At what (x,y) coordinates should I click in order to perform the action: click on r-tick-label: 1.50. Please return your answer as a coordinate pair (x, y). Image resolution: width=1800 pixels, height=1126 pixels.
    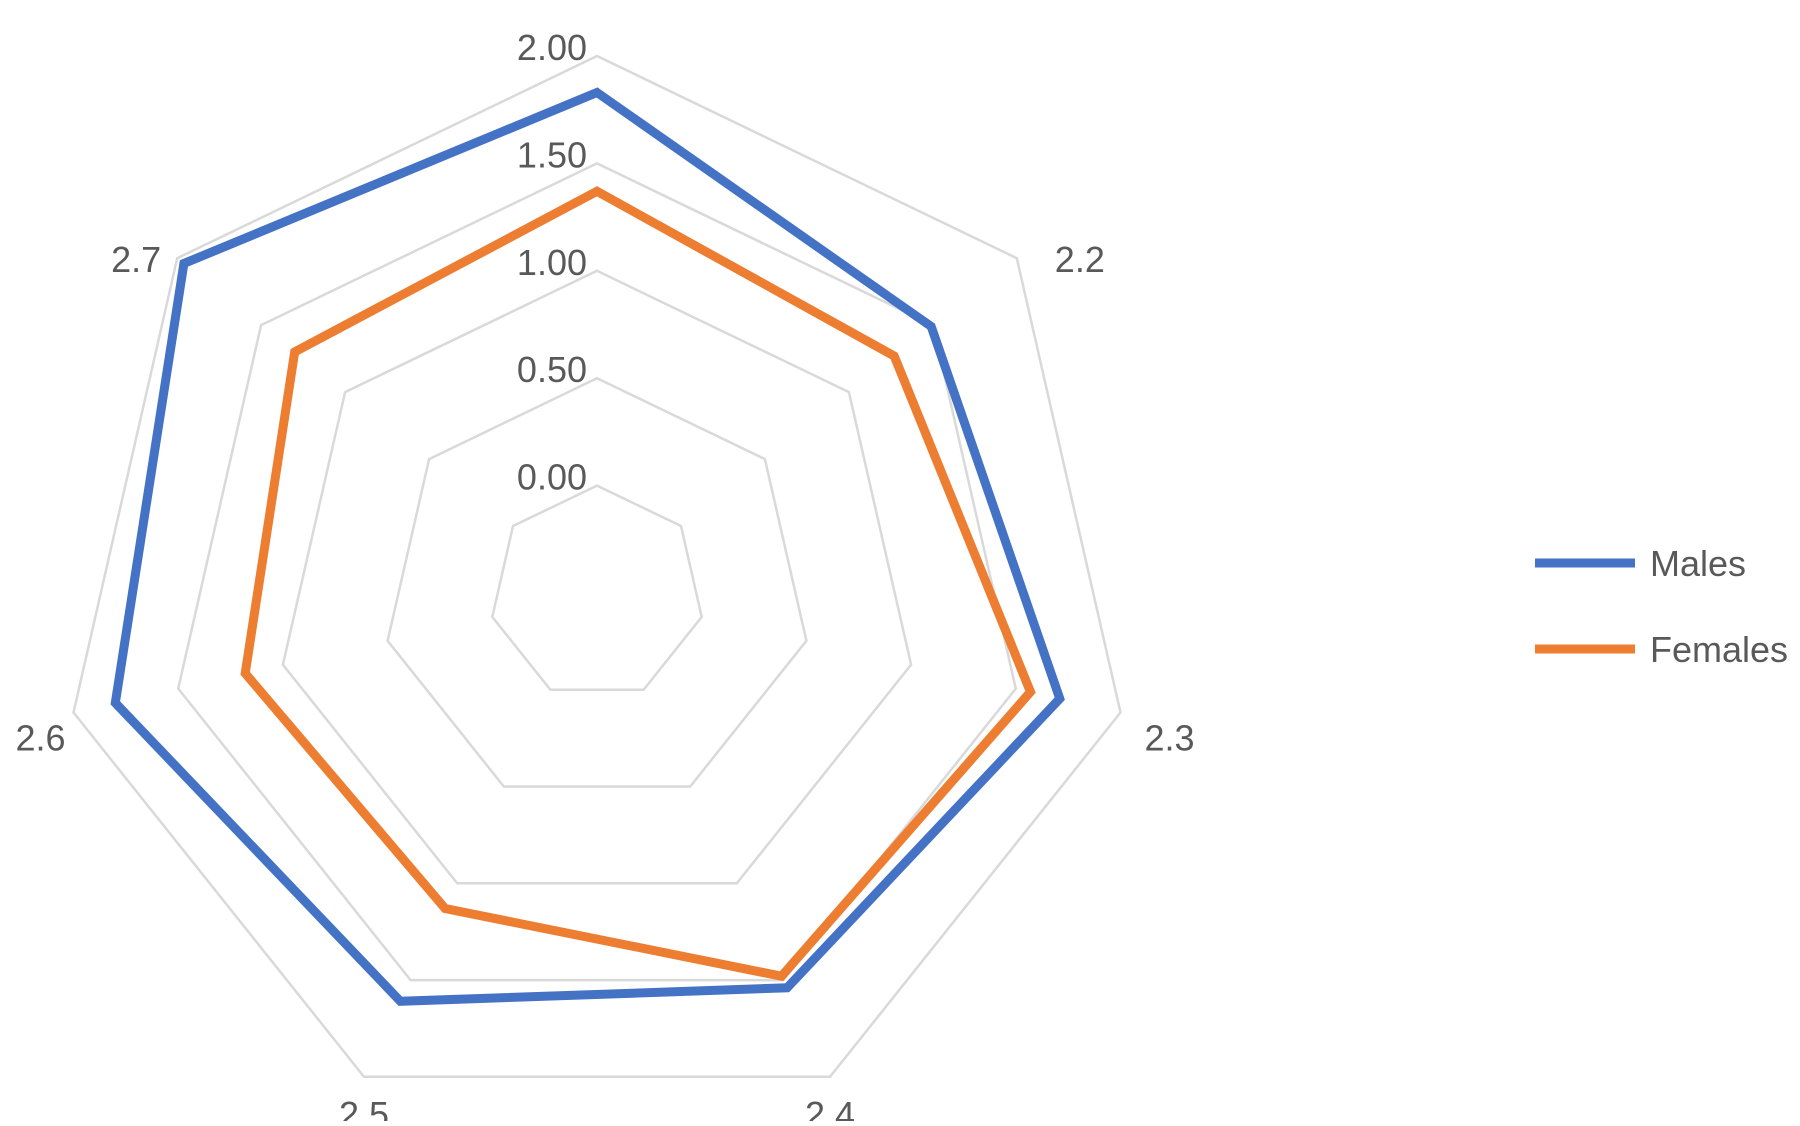
    Looking at the image, I should click on (552, 154).